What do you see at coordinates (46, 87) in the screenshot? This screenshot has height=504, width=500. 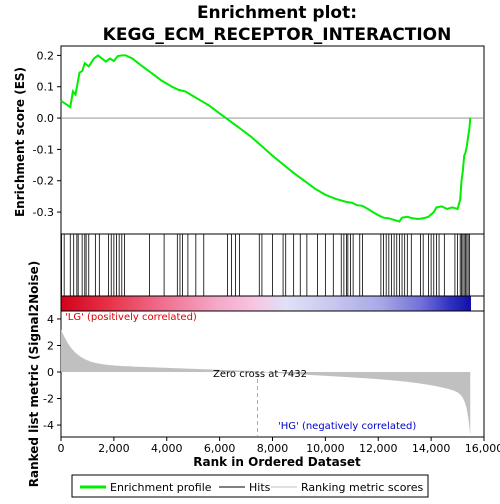 I see `es-y-tick-label: 0.1` at bounding box center [46, 87].